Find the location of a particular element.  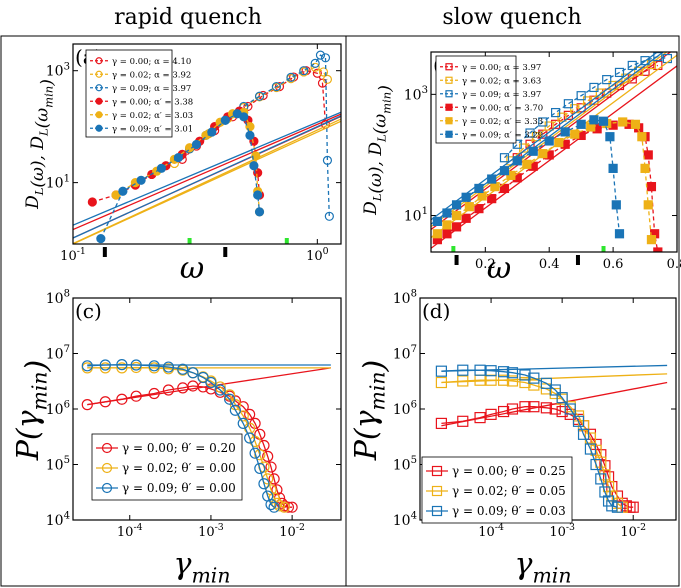

x-tick-label: 0.6 is located at coordinates (613, 264).